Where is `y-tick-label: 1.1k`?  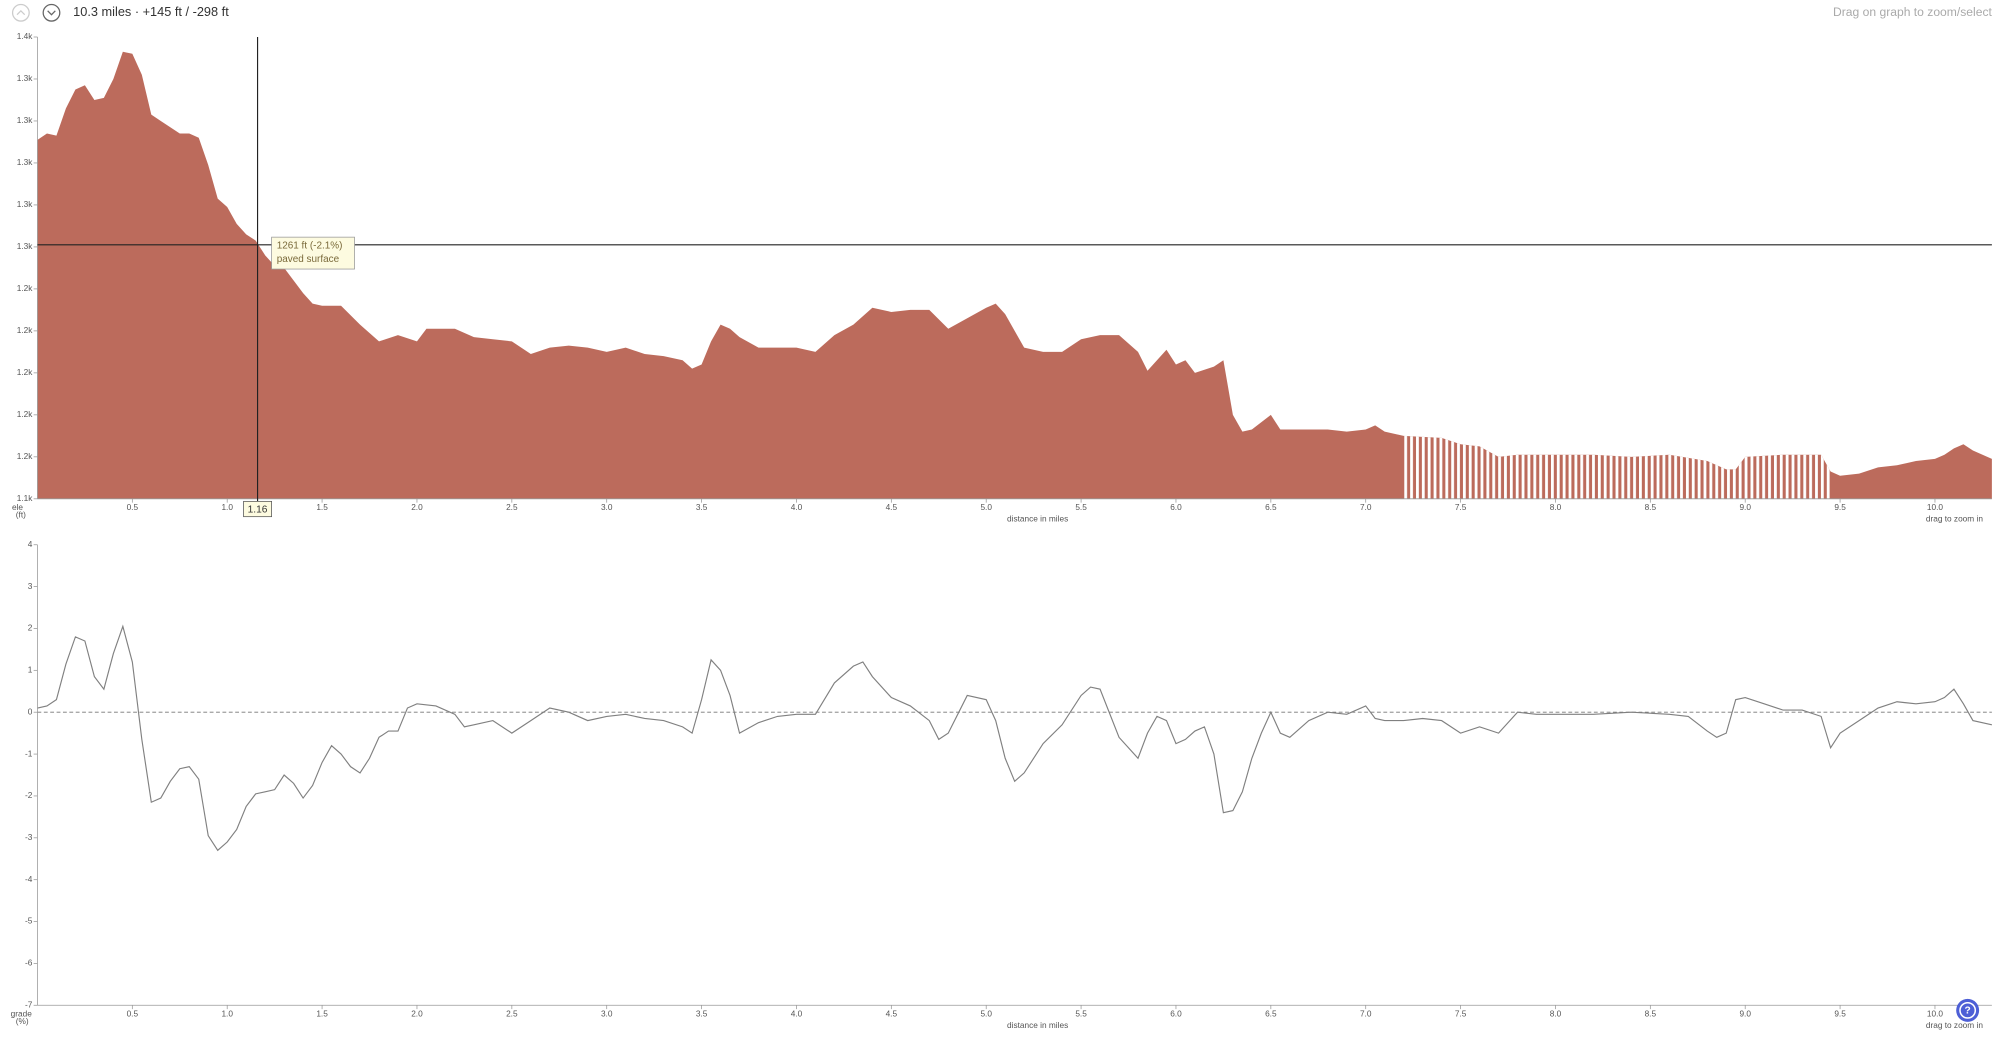
y-tick-label: 1.1k is located at coordinates (25, 498).